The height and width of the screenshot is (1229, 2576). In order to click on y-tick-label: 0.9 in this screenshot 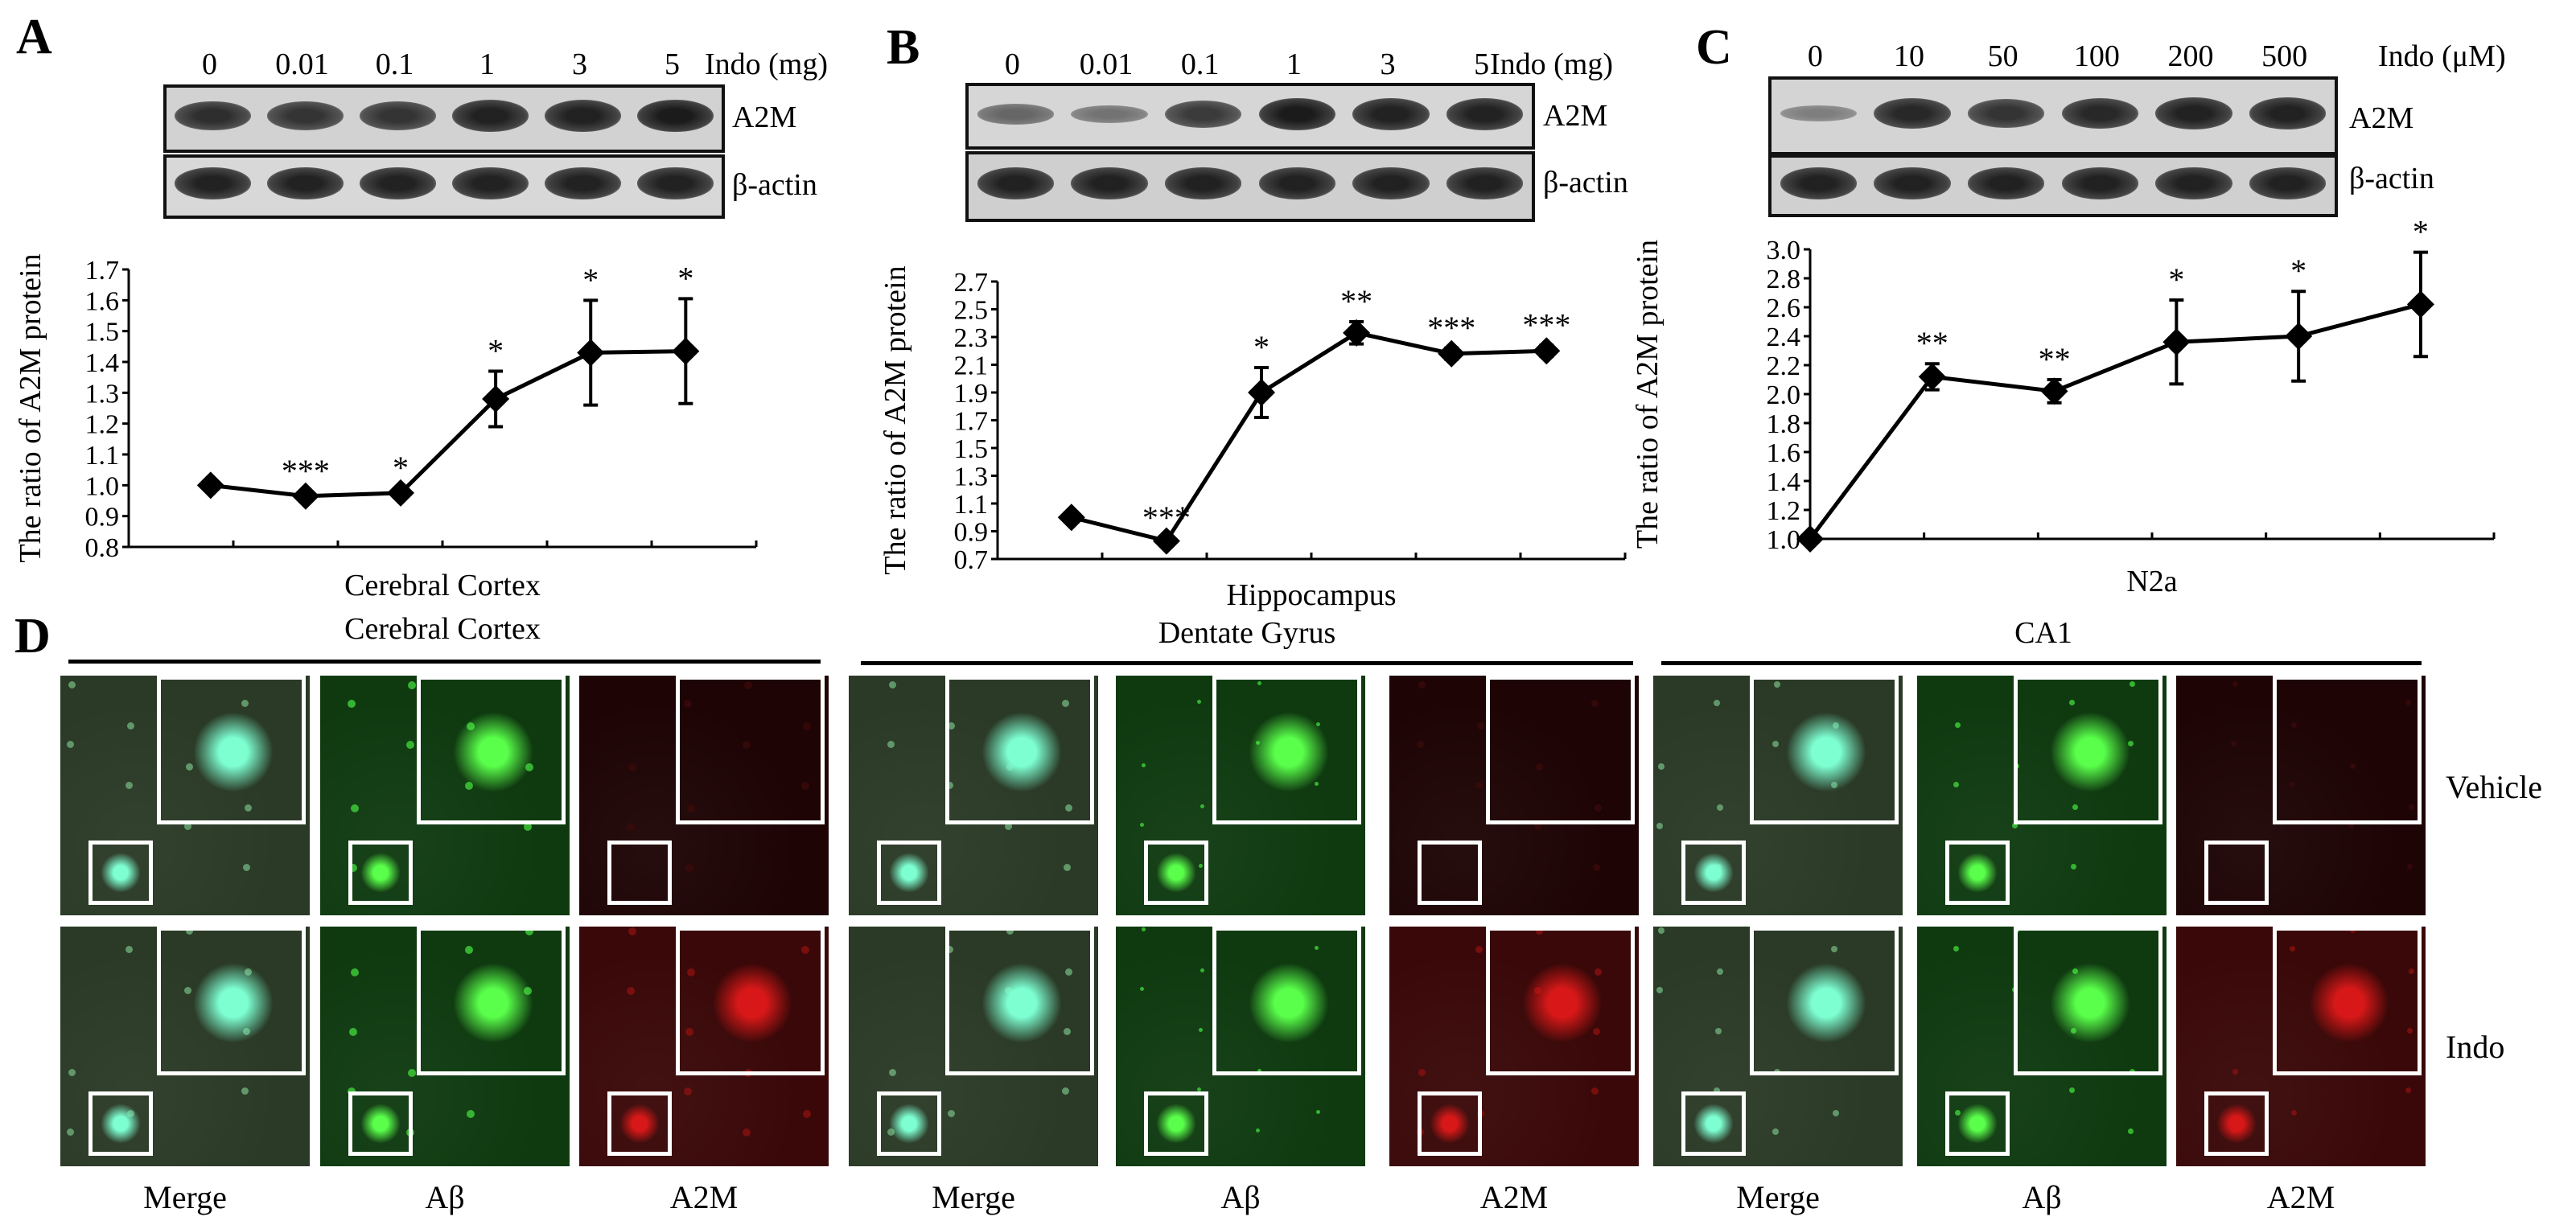, I will do `click(102, 517)`.